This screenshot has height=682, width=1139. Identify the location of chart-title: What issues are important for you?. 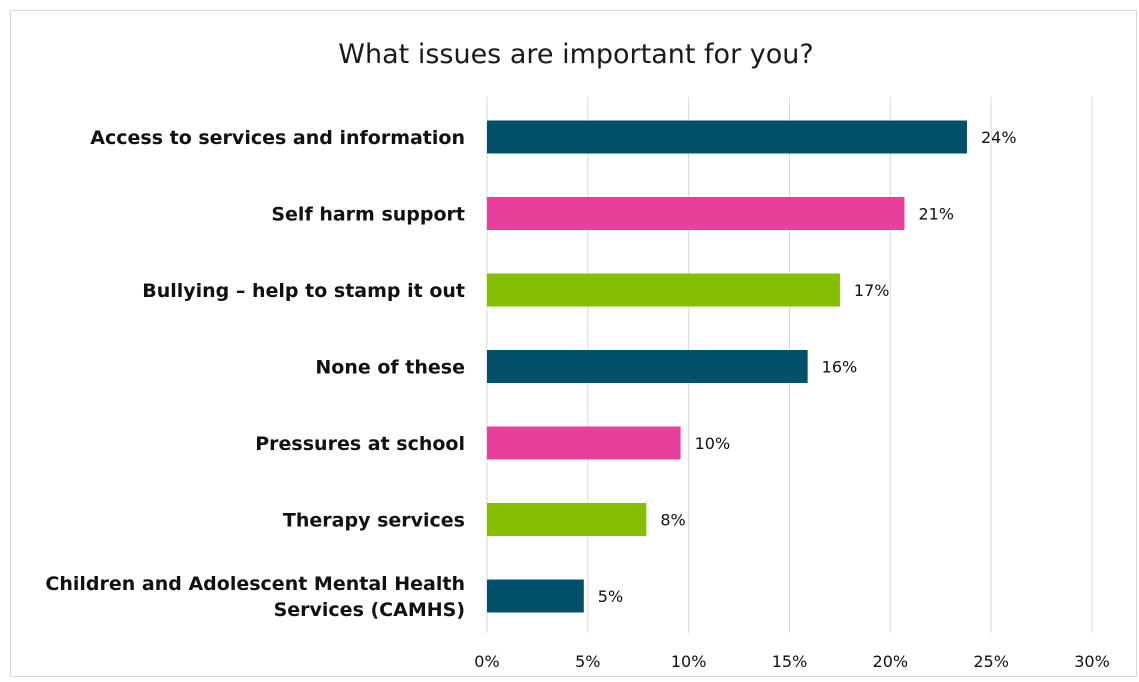
(575, 54).